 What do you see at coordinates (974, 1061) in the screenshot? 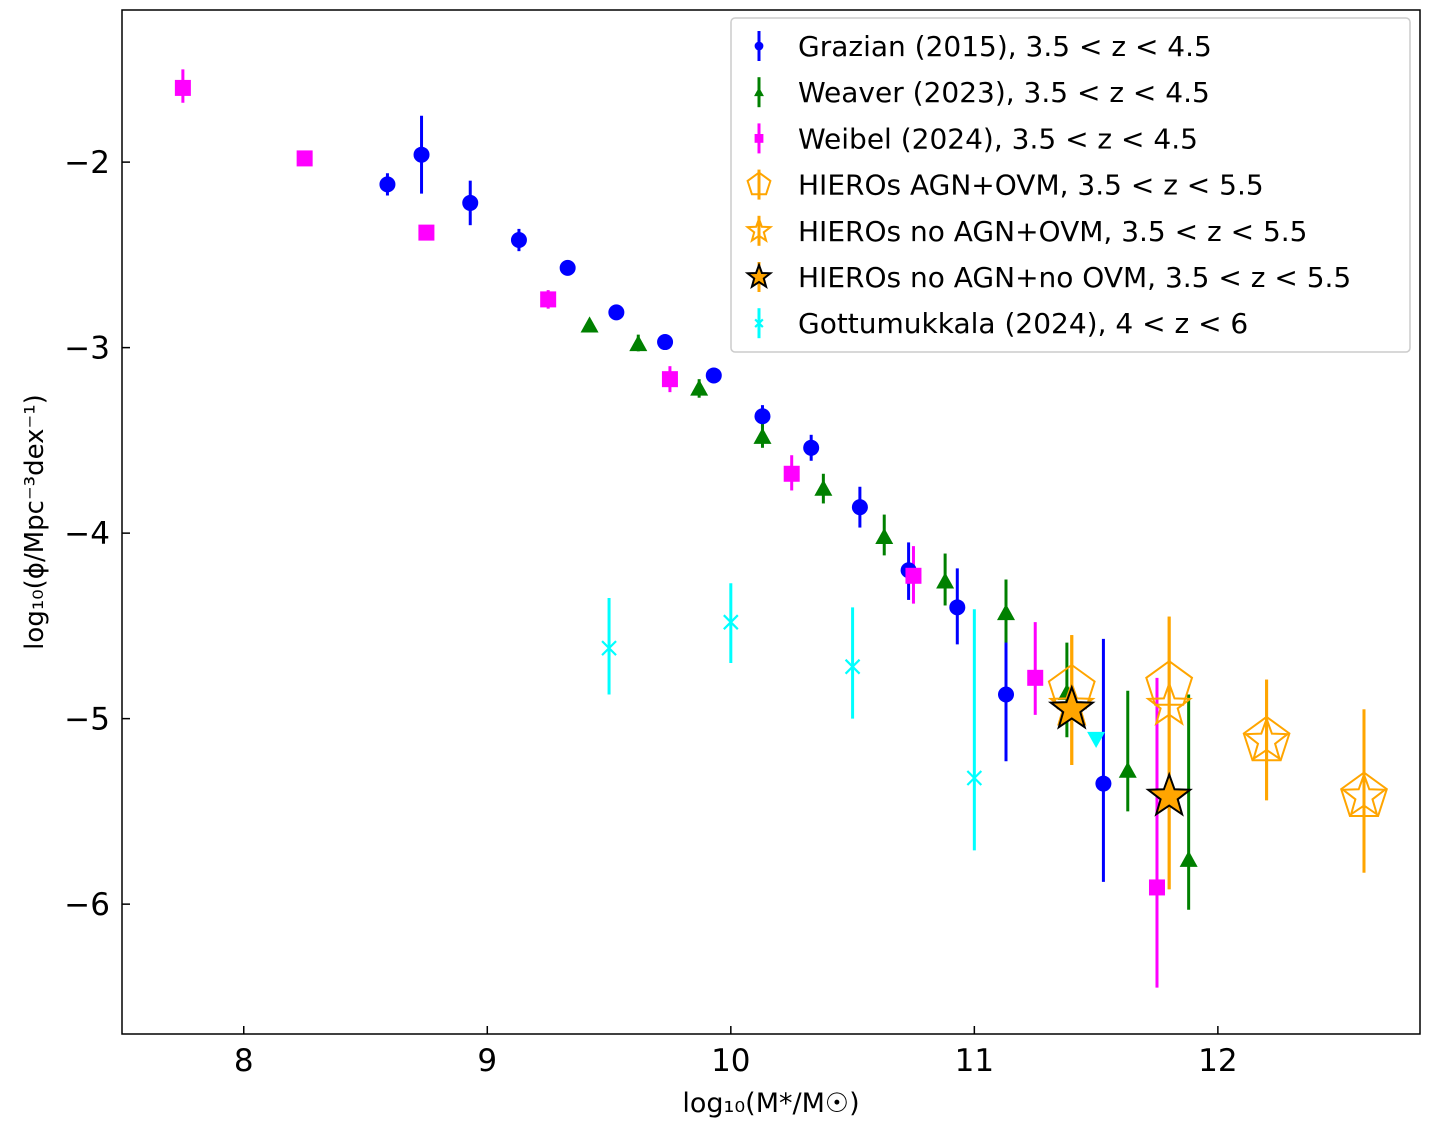
I see `x-tick-label: 11` at bounding box center [974, 1061].